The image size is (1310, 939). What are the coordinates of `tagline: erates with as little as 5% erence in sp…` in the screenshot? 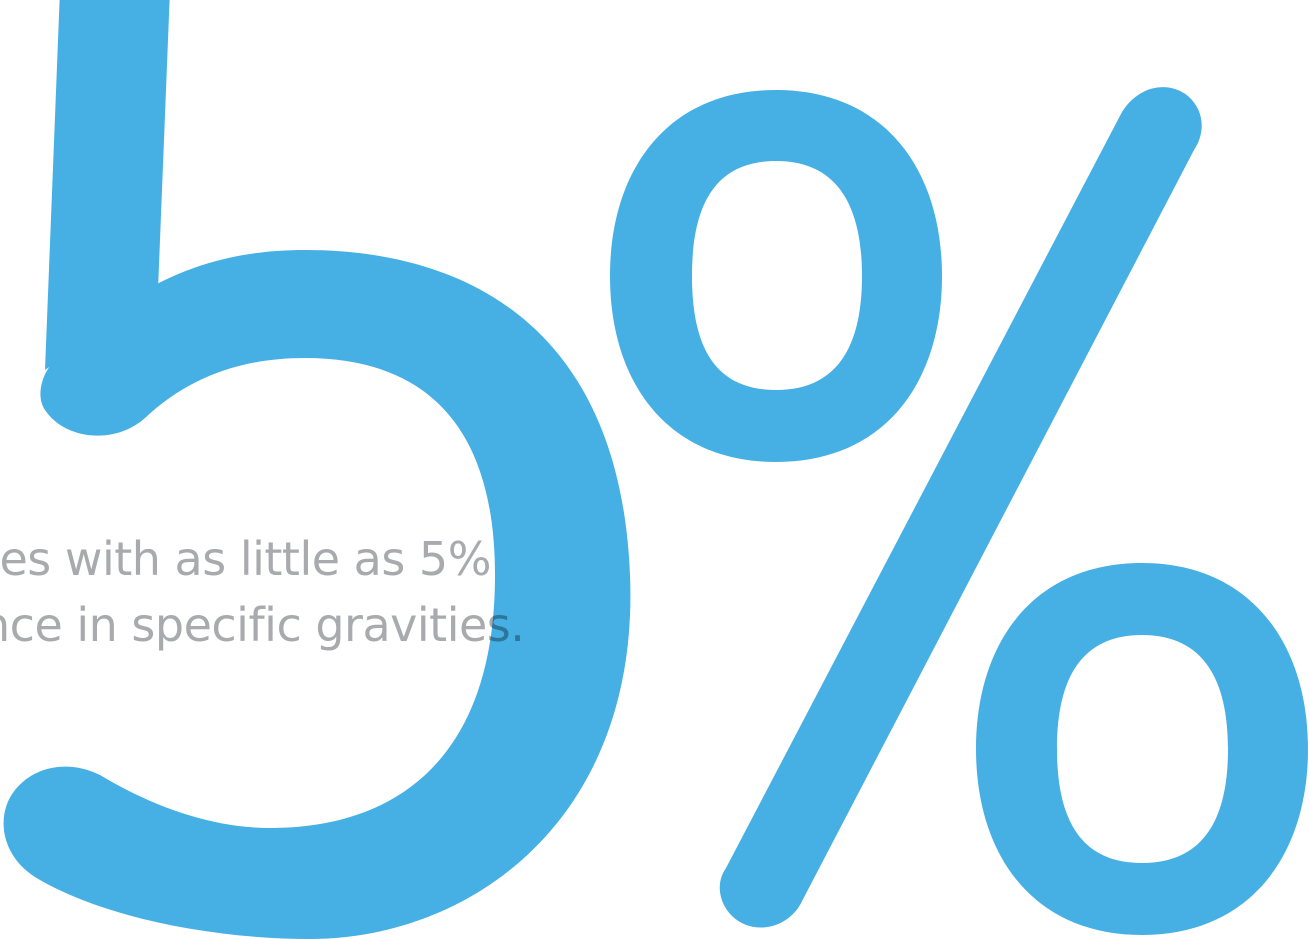 It's located at (262, 592).